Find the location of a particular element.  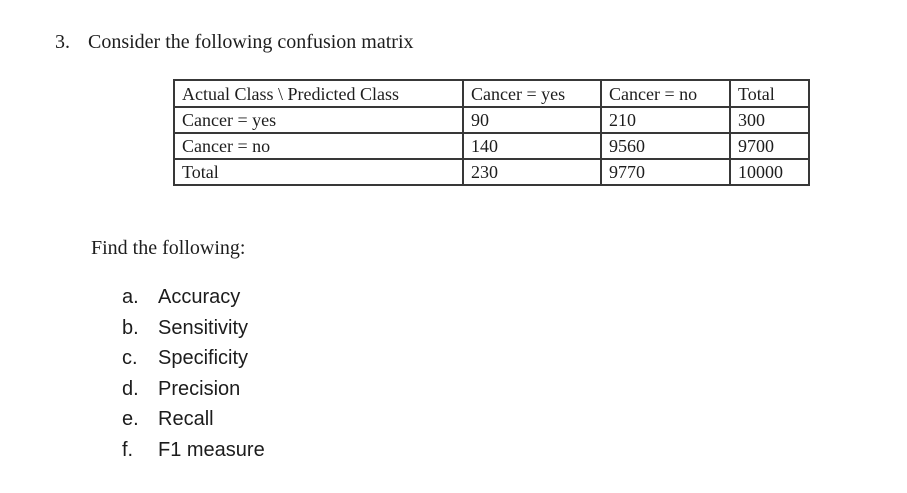

task-letter: c. is located at coordinates (130, 358).